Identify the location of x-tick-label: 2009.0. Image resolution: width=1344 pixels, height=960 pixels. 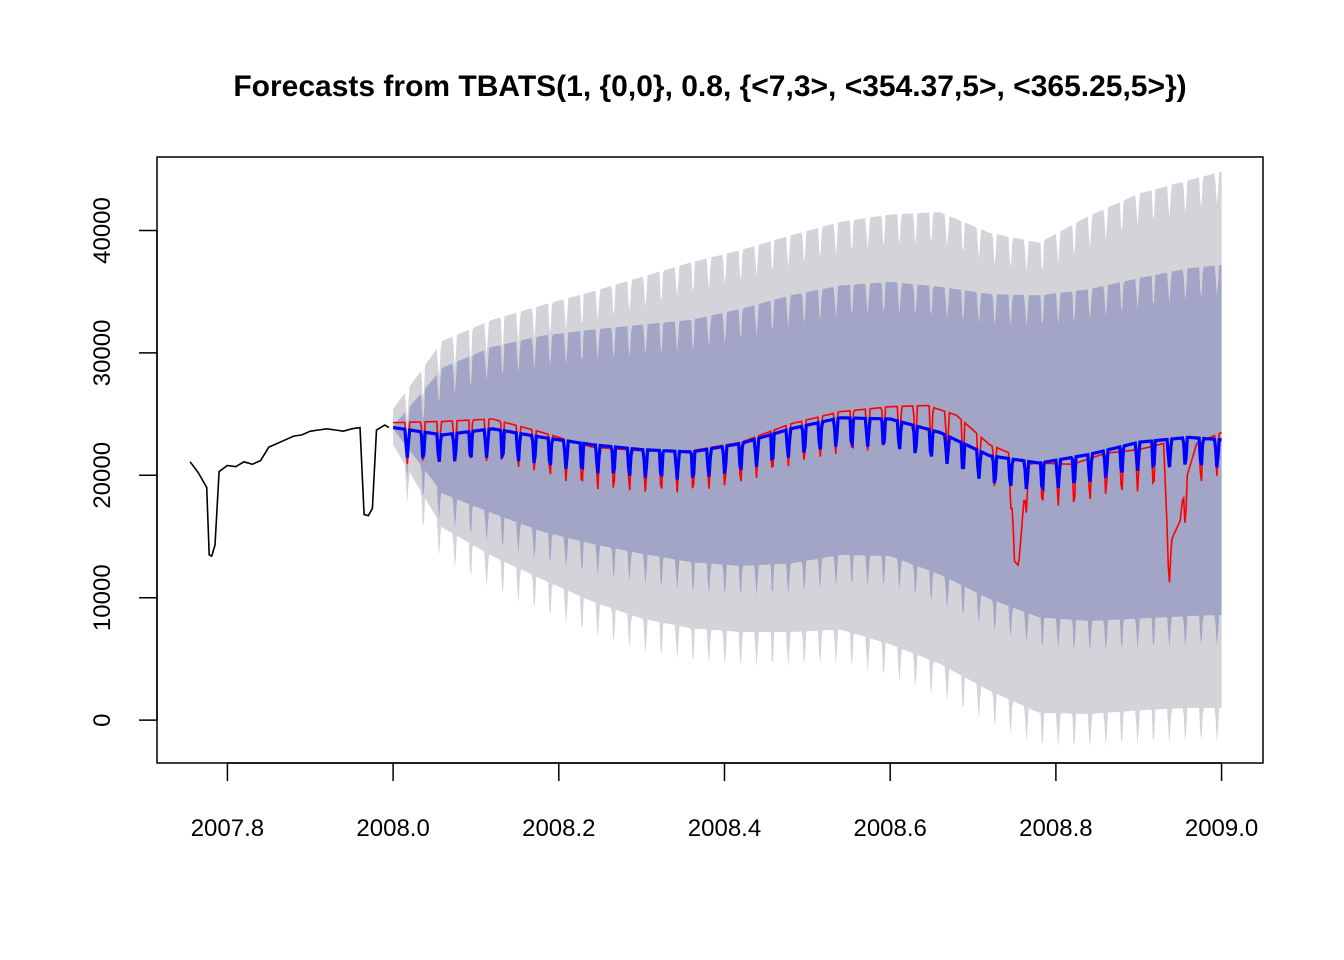
(1221, 828).